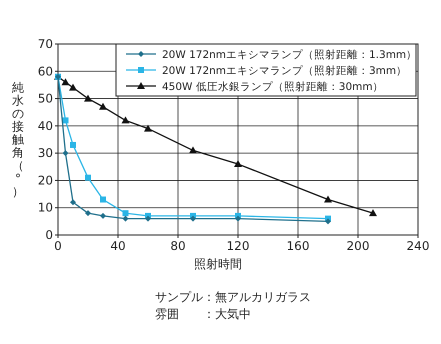 This screenshot has width=441, height=344. Describe the element at coordinates (118, 246) in the screenshot. I see `x-tick-label: 40` at that location.